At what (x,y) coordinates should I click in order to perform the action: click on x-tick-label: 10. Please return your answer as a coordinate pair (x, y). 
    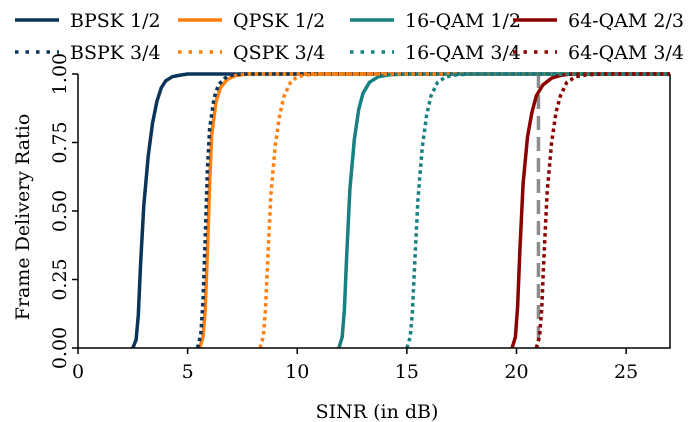
    Looking at the image, I should click on (297, 372).